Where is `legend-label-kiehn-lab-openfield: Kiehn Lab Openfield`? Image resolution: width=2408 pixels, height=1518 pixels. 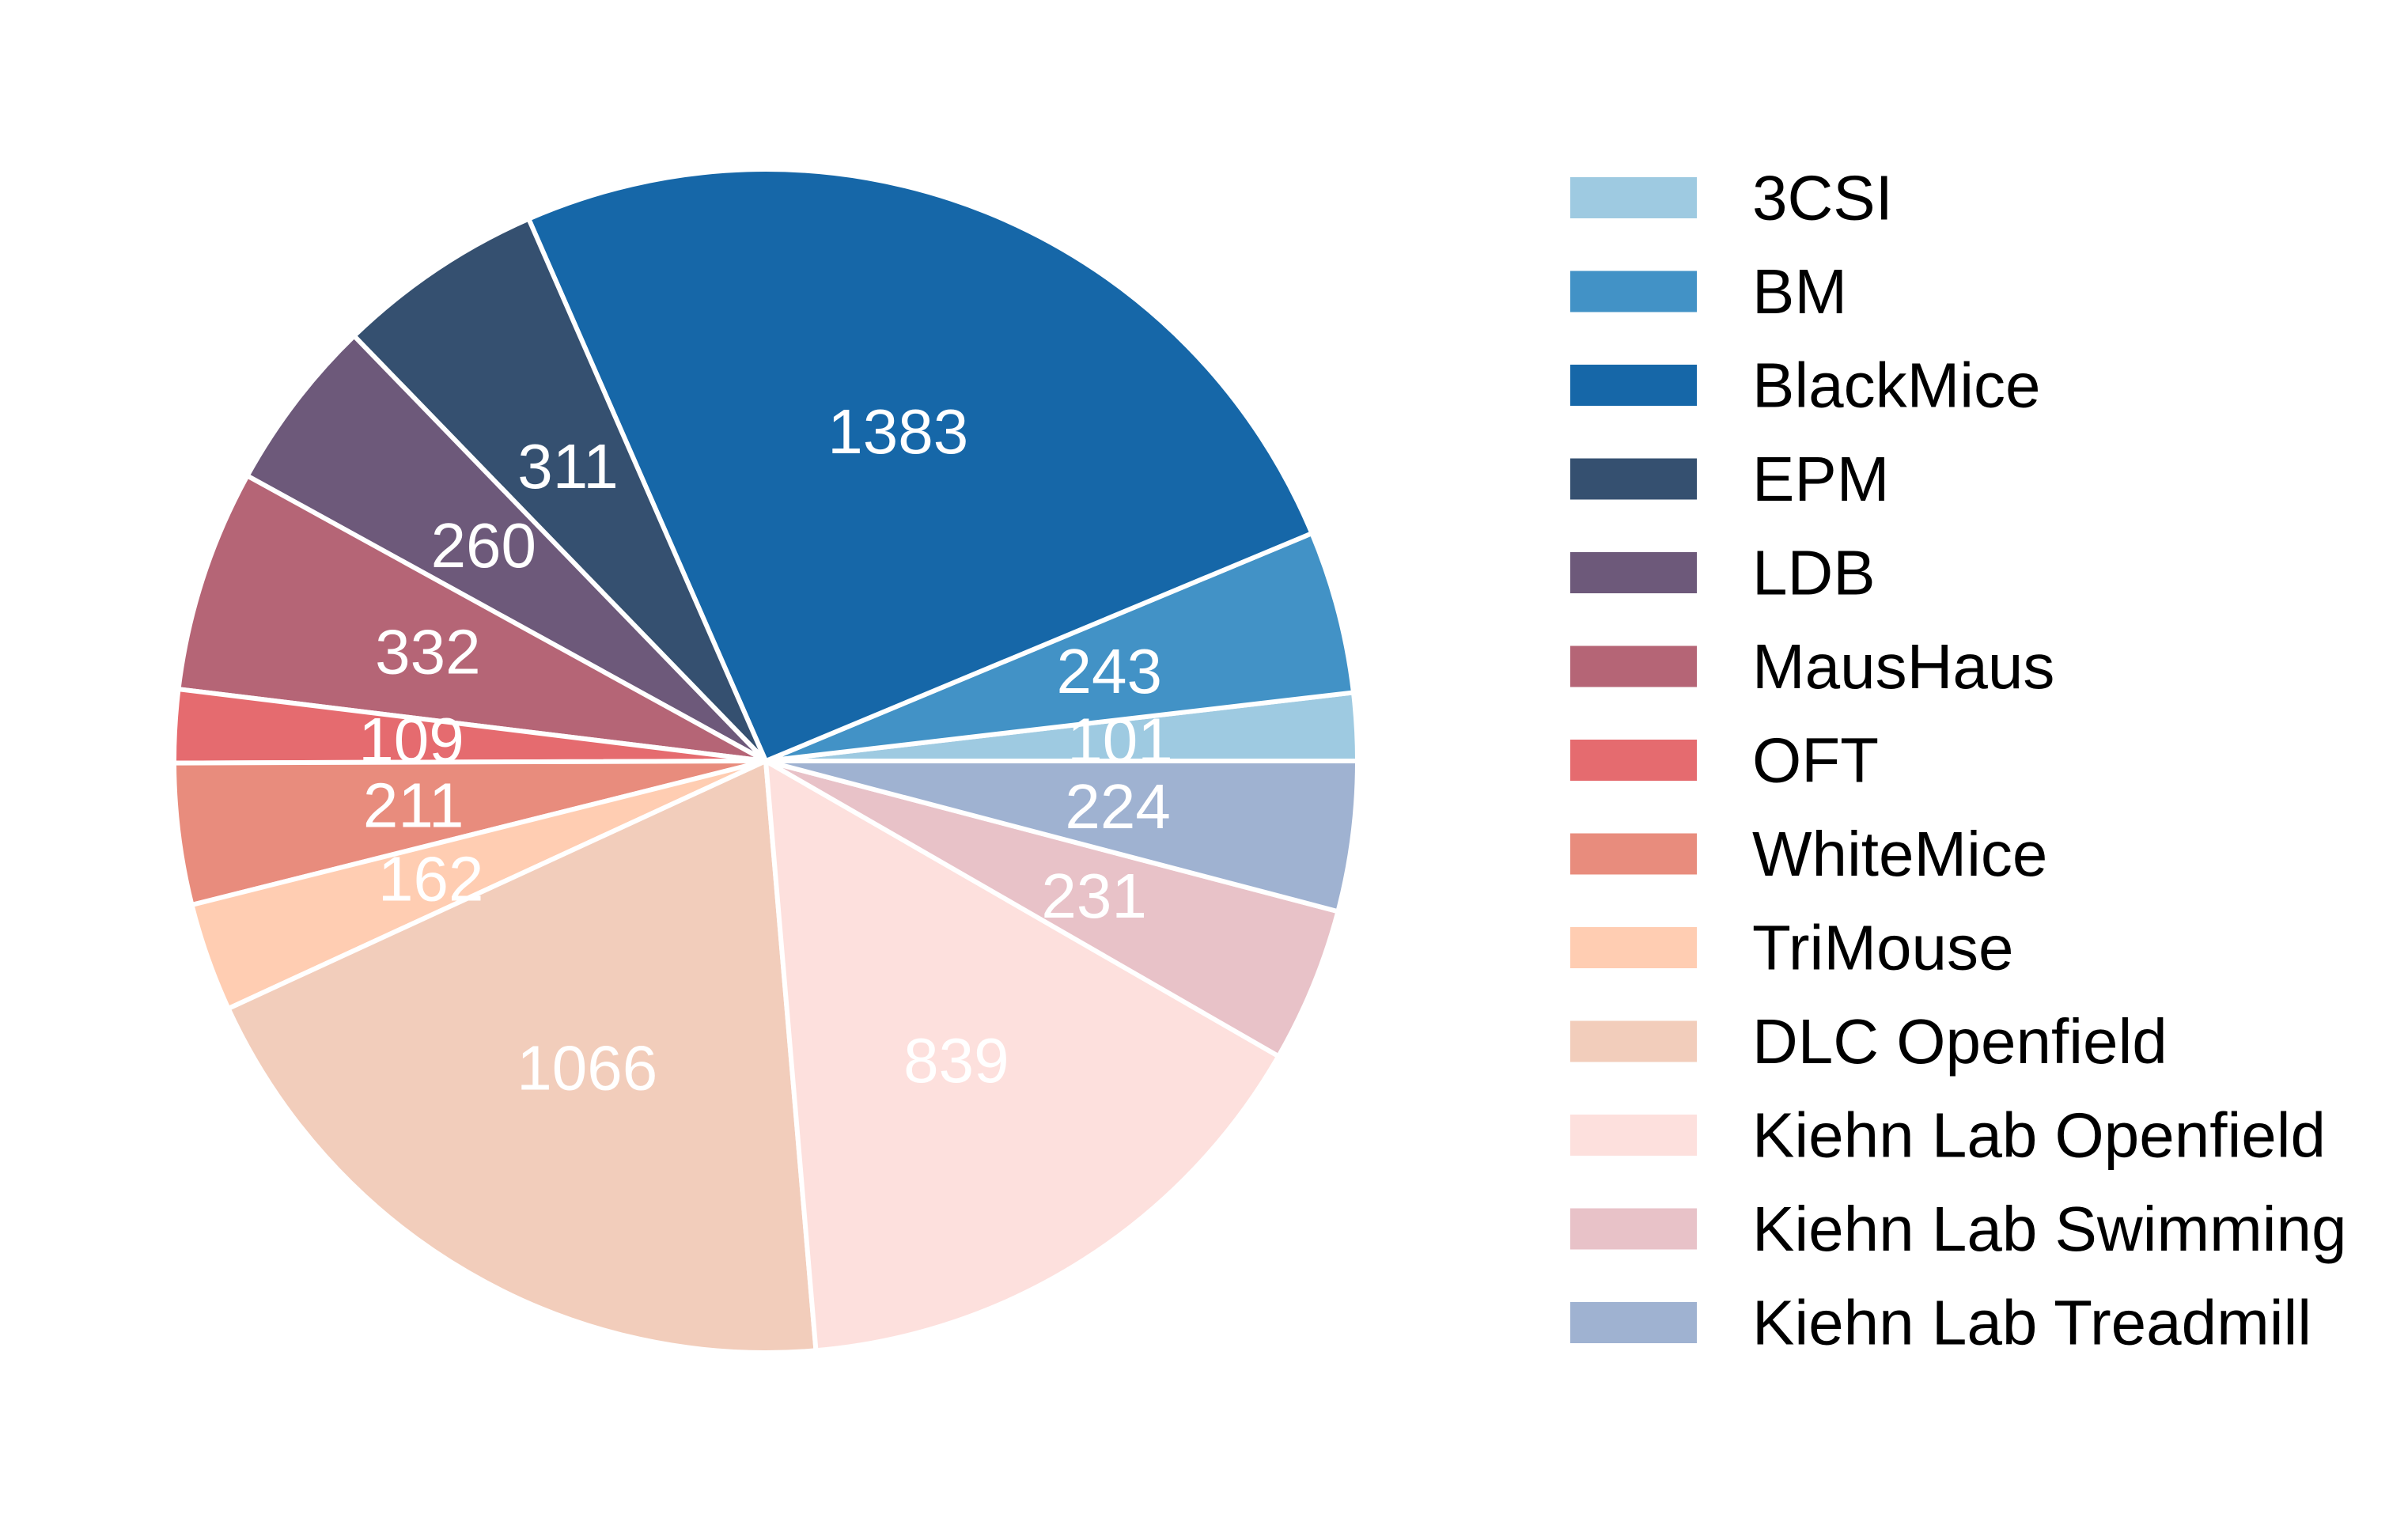
legend-label-kiehn-lab-openfield: Kiehn Lab Openfield is located at coordinates (2039, 1135).